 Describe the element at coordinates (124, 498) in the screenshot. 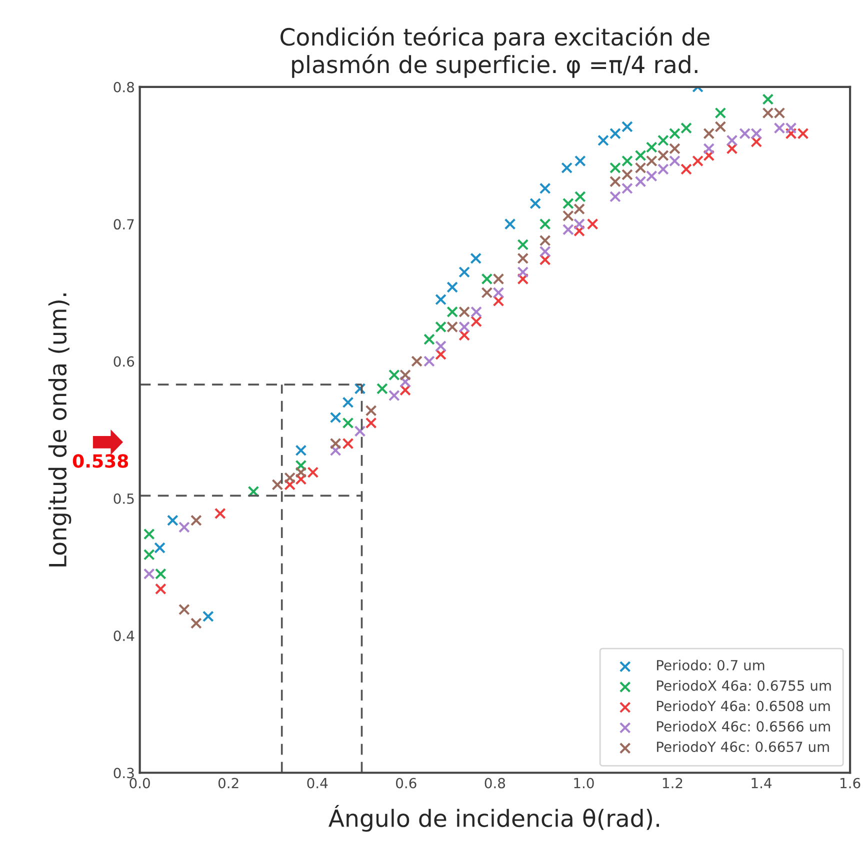

I see `y-tick-label: 0.5` at that location.